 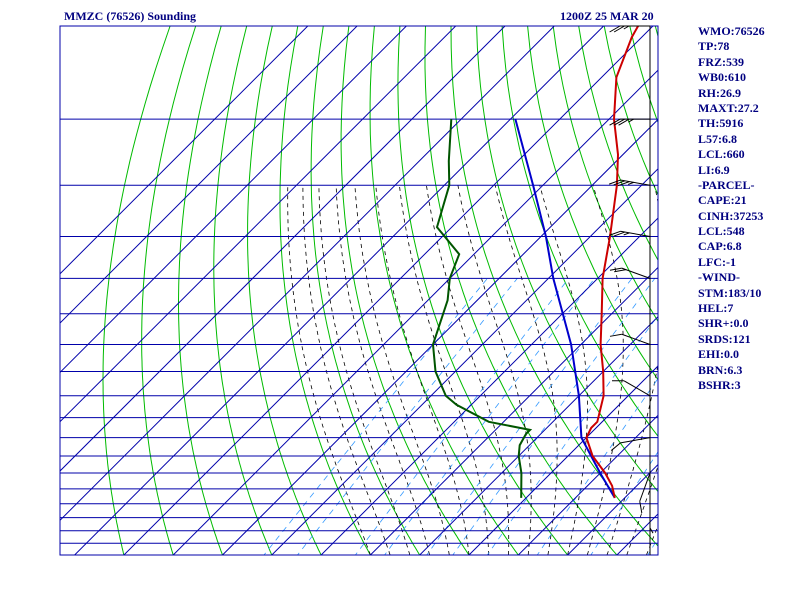 What do you see at coordinates (130, 16) in the screenshot?
I see `station-title: MMZC (76526) Sounding` at bounding box center [130, 16].